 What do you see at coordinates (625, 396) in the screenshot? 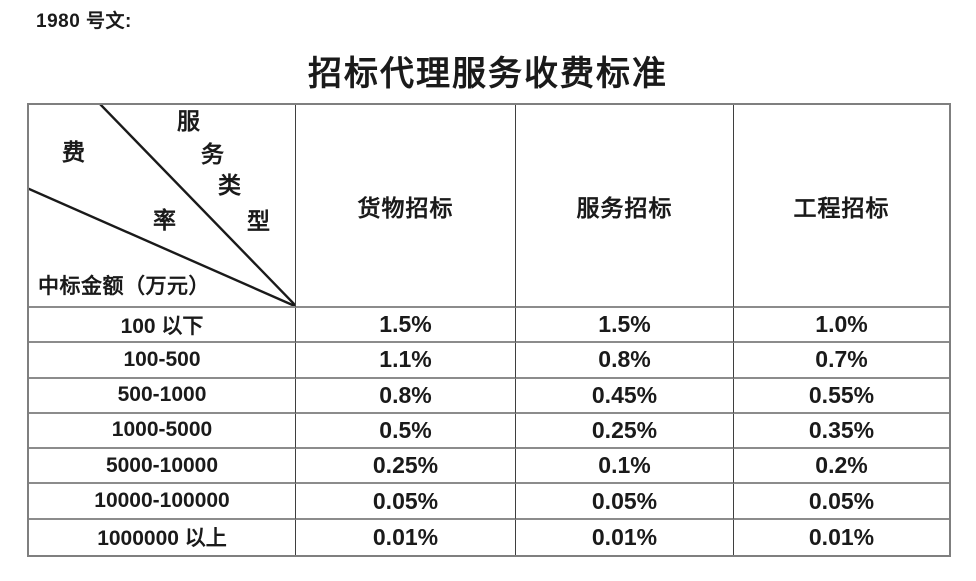
I see `rate-cell: 0.45%` at bounding box center [625, 396].